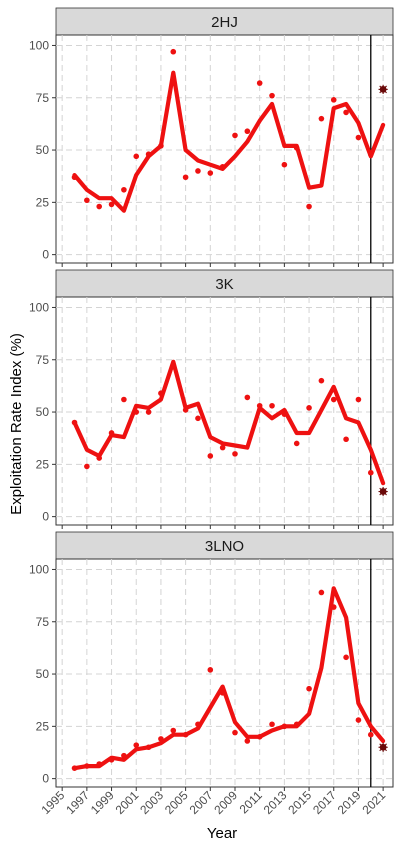 The width and height of the screenshot is (405, 850). Describe the element at coordinates (222, 833) in the screenshot. I see `x-axis-title: Year` at that location.